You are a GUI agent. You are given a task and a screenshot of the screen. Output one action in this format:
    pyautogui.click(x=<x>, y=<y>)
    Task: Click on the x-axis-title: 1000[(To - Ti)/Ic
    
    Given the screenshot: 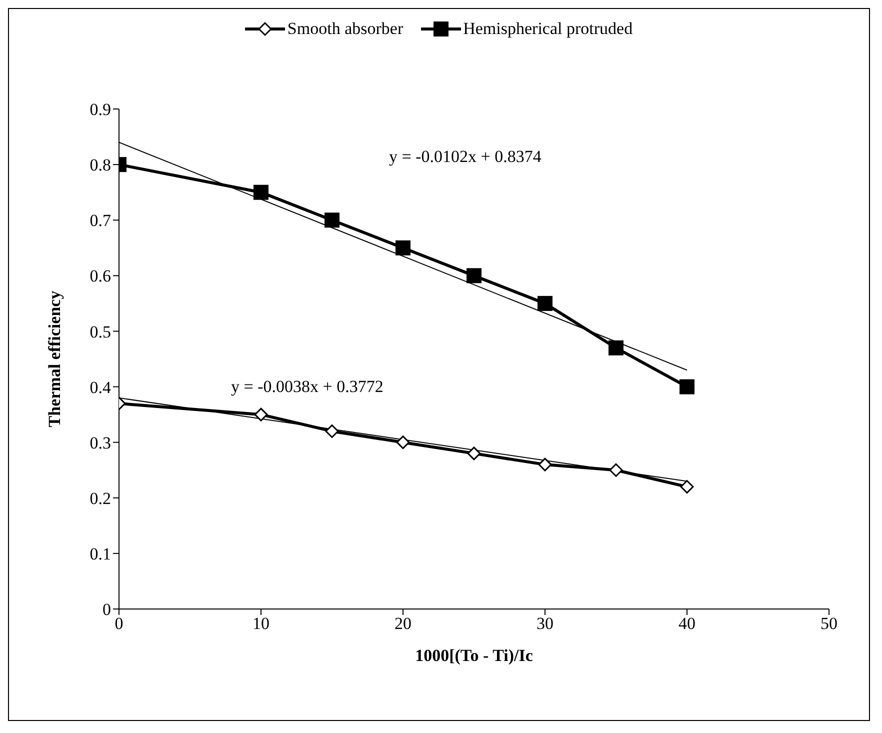 What is the action you would take?
    pyautogui.click(x=474, y=655)
    